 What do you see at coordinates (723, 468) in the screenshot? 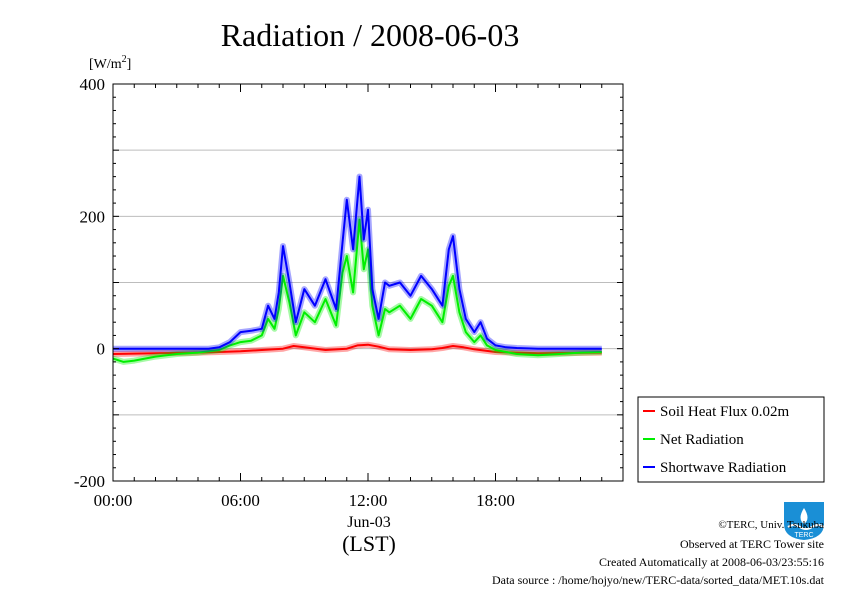
I see `legend-label: Shortwave Radiation` at bounding box center [723, 468].